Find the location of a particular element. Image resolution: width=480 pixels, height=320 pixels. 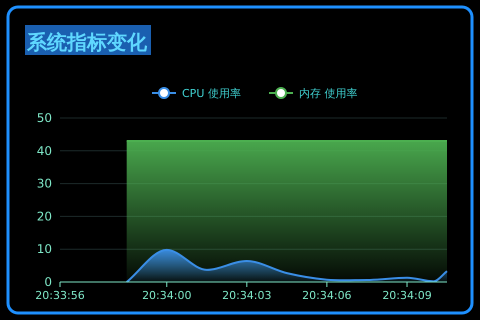

x-tick-label: 20:34:09 is located at coordinates (407, 295).